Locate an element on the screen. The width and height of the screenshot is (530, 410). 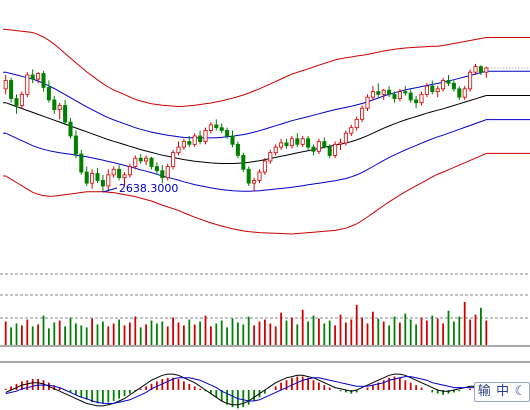
ime-language-toggle: 中 is located at coordinates (503, 391).